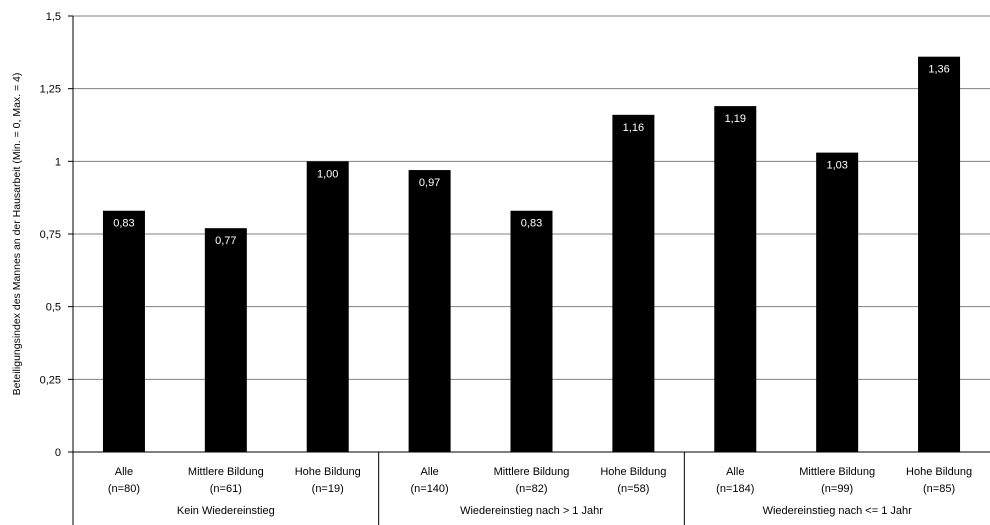 This screenshot has width=990, height=525. I want to click on y-tick-label: 0,5, so click(53, 308).